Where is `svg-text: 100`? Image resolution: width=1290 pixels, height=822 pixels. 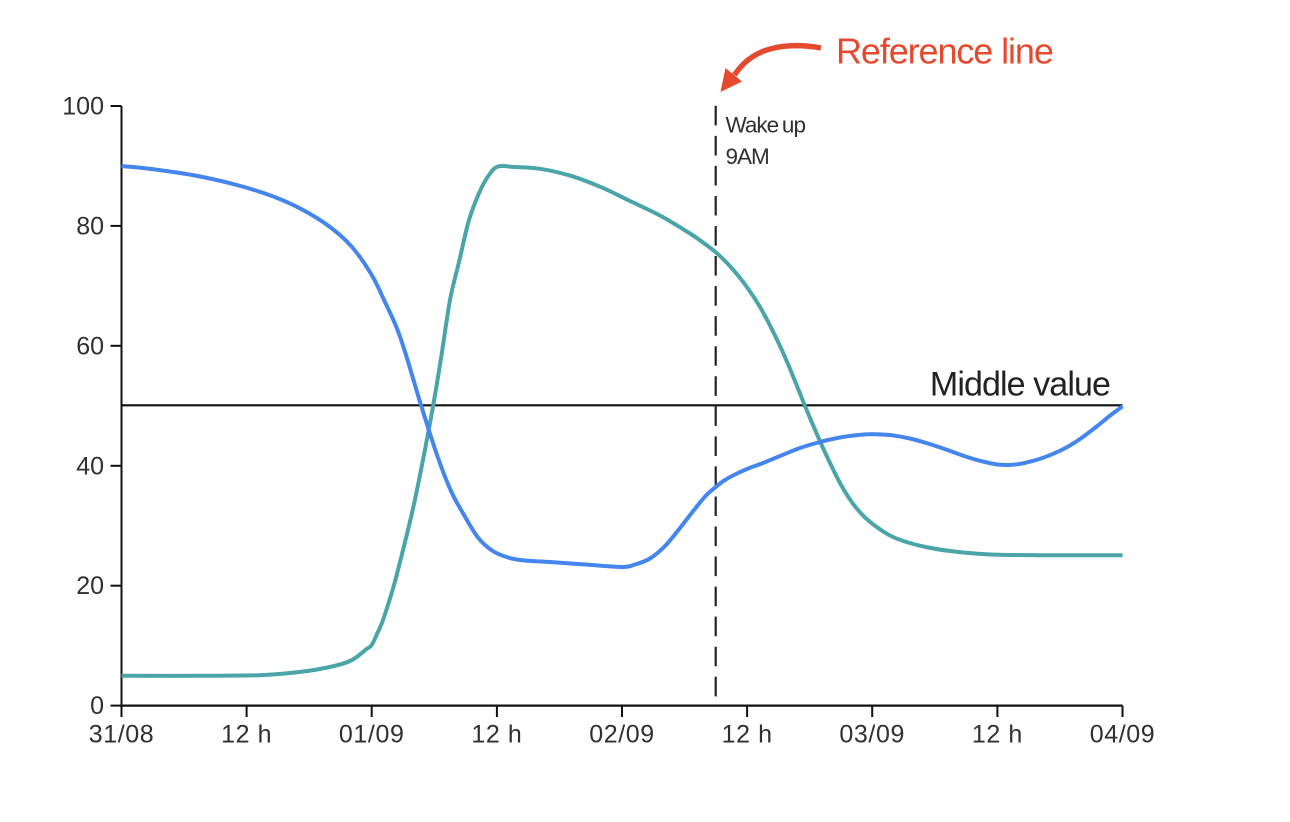
svg-text: 100 is located at coordinates (83, 107).